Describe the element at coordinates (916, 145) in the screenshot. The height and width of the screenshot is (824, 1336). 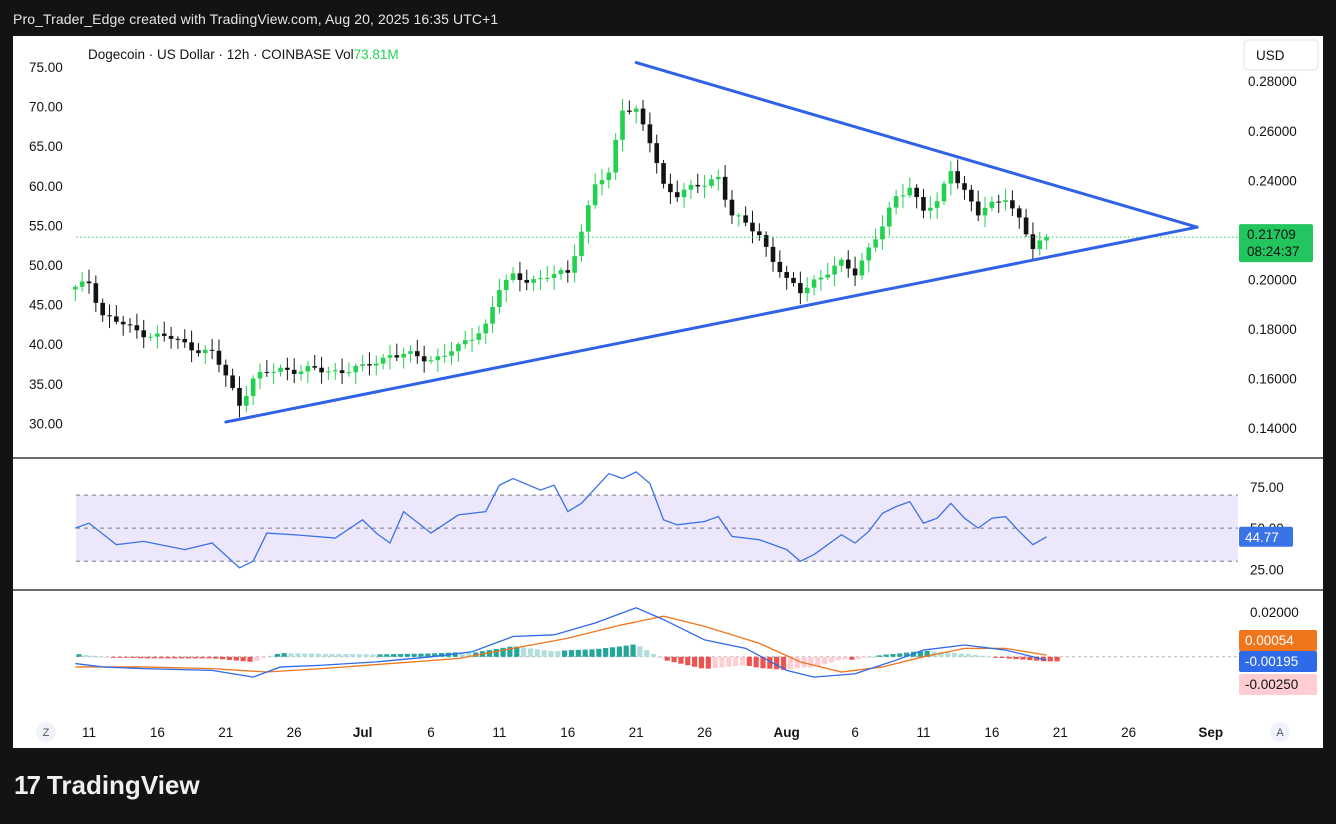
I see `trendline-upper` at that location.